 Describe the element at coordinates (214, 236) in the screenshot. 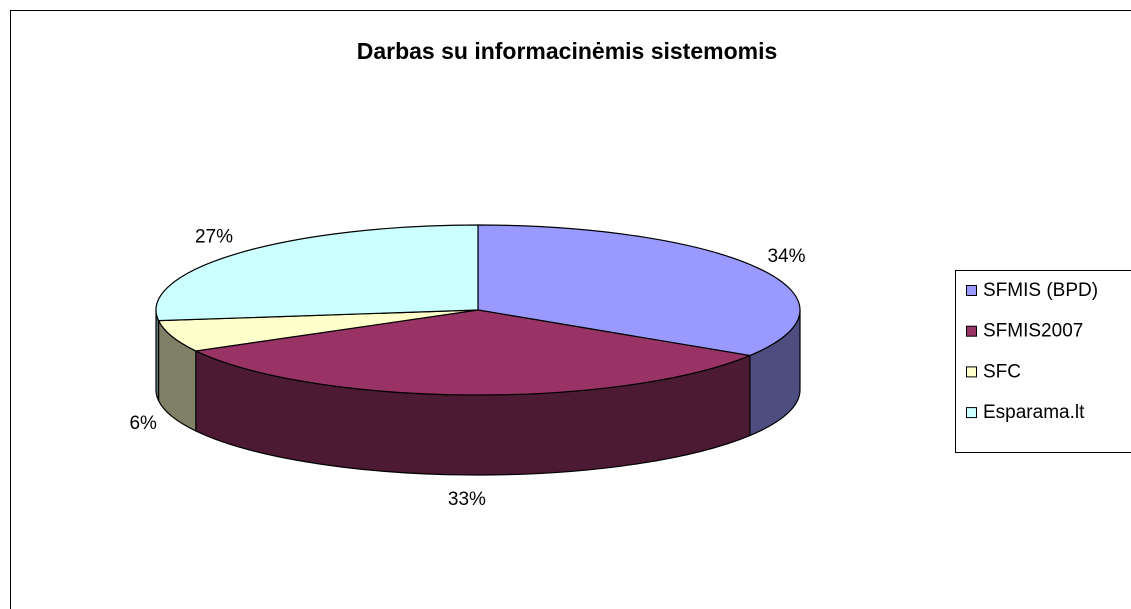

I see `value-label: 27%` at that location.